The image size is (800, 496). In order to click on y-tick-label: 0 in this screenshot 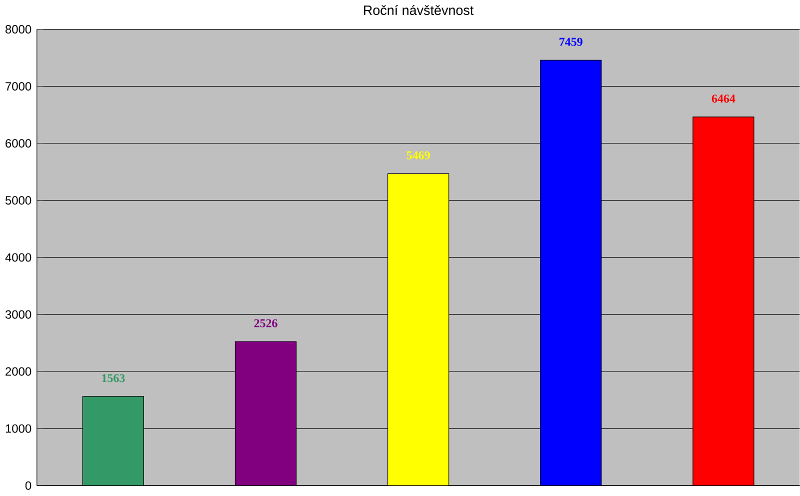, I will do `click(28, 485)`.